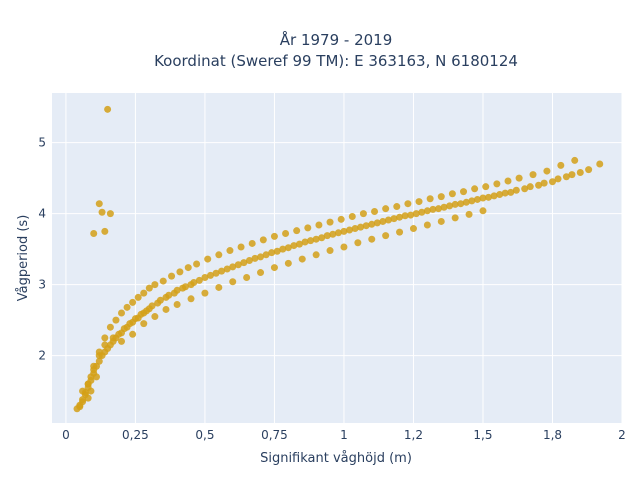 This screenshot has width=640, height=480. I want to click on y-tick-labels: 2 3 4 5, so click(42, 249).